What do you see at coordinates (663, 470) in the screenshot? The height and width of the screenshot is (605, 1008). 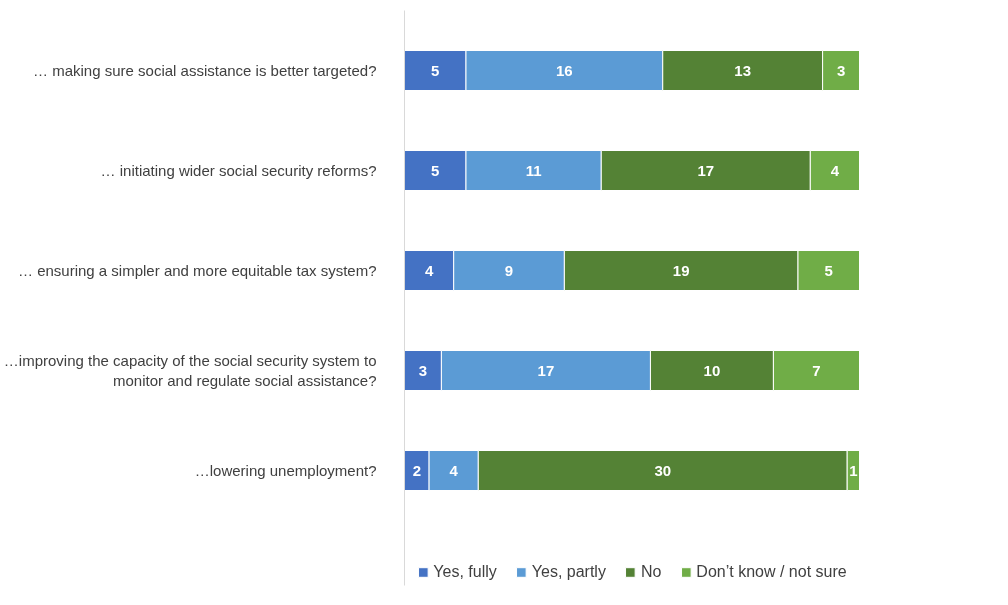 I see `data-label: 30` at bounding box center [663, 470].